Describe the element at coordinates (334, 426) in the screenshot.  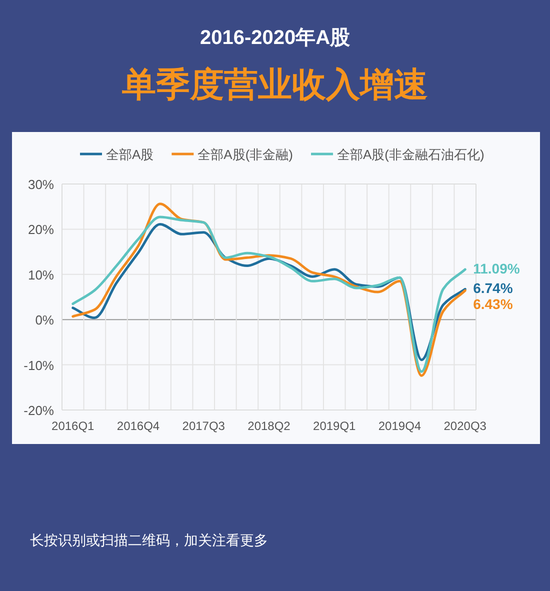
I see `x-tick-label: 2019Q1` at that location.